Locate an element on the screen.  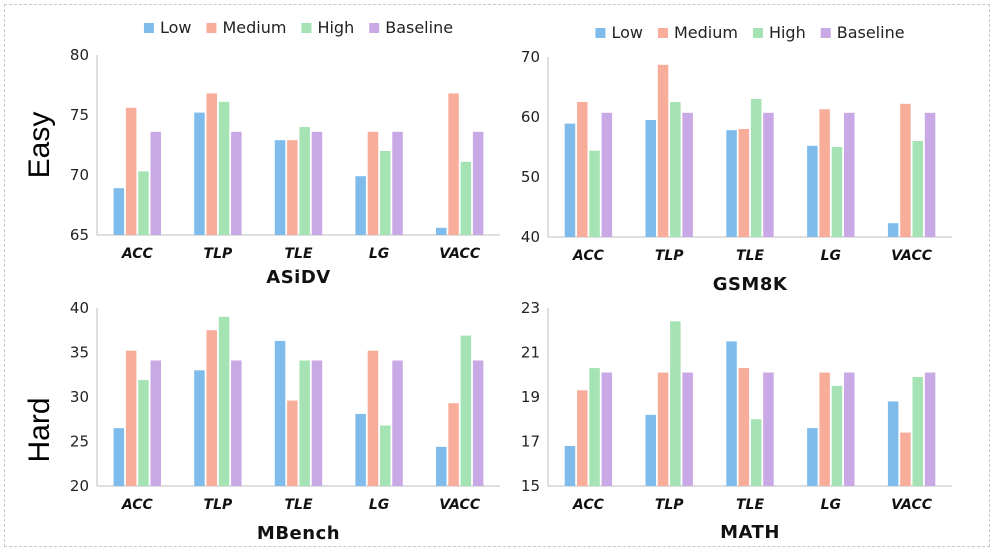
bar-baseline-vacc is located at coordinates (930, 174).